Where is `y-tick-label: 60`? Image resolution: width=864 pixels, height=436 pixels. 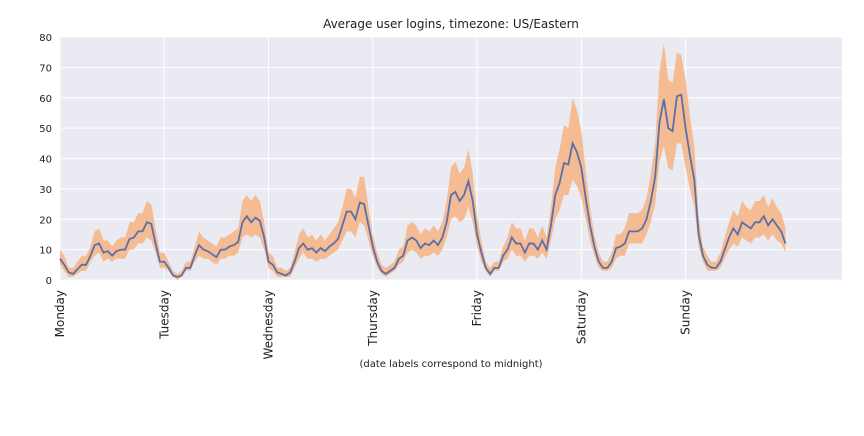
y-tick-label: 60 is located at coordinates (45, 99).